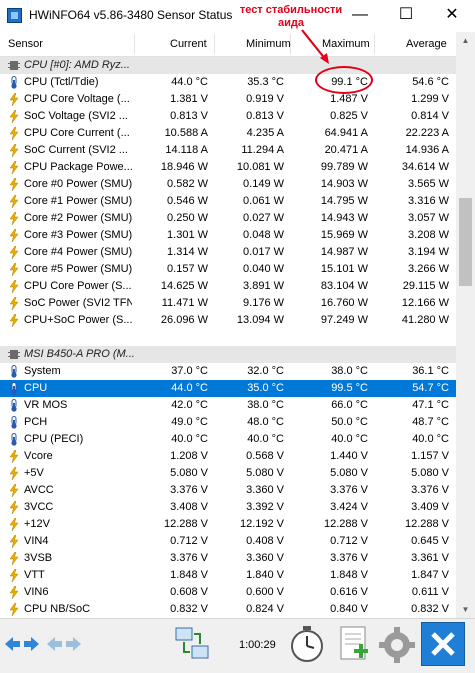 The image size is (475, 673). Describe the element at coordinates (192, 644) in the screenshot. I see `network-icon` at that location.